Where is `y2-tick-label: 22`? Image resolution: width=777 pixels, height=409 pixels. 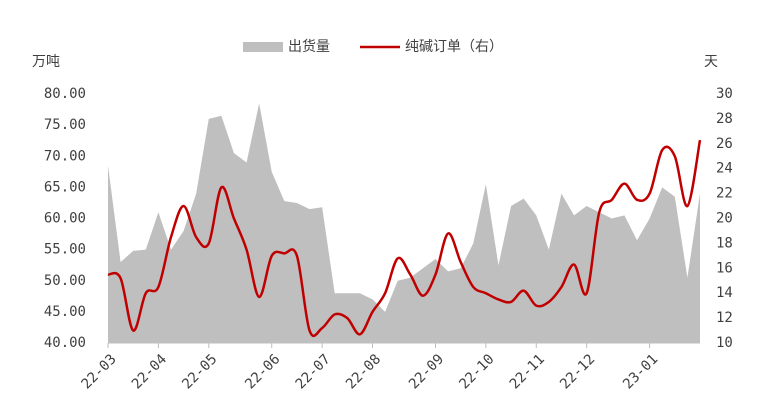
y2-tick-label: 22 is located at coordinates (724, 194).